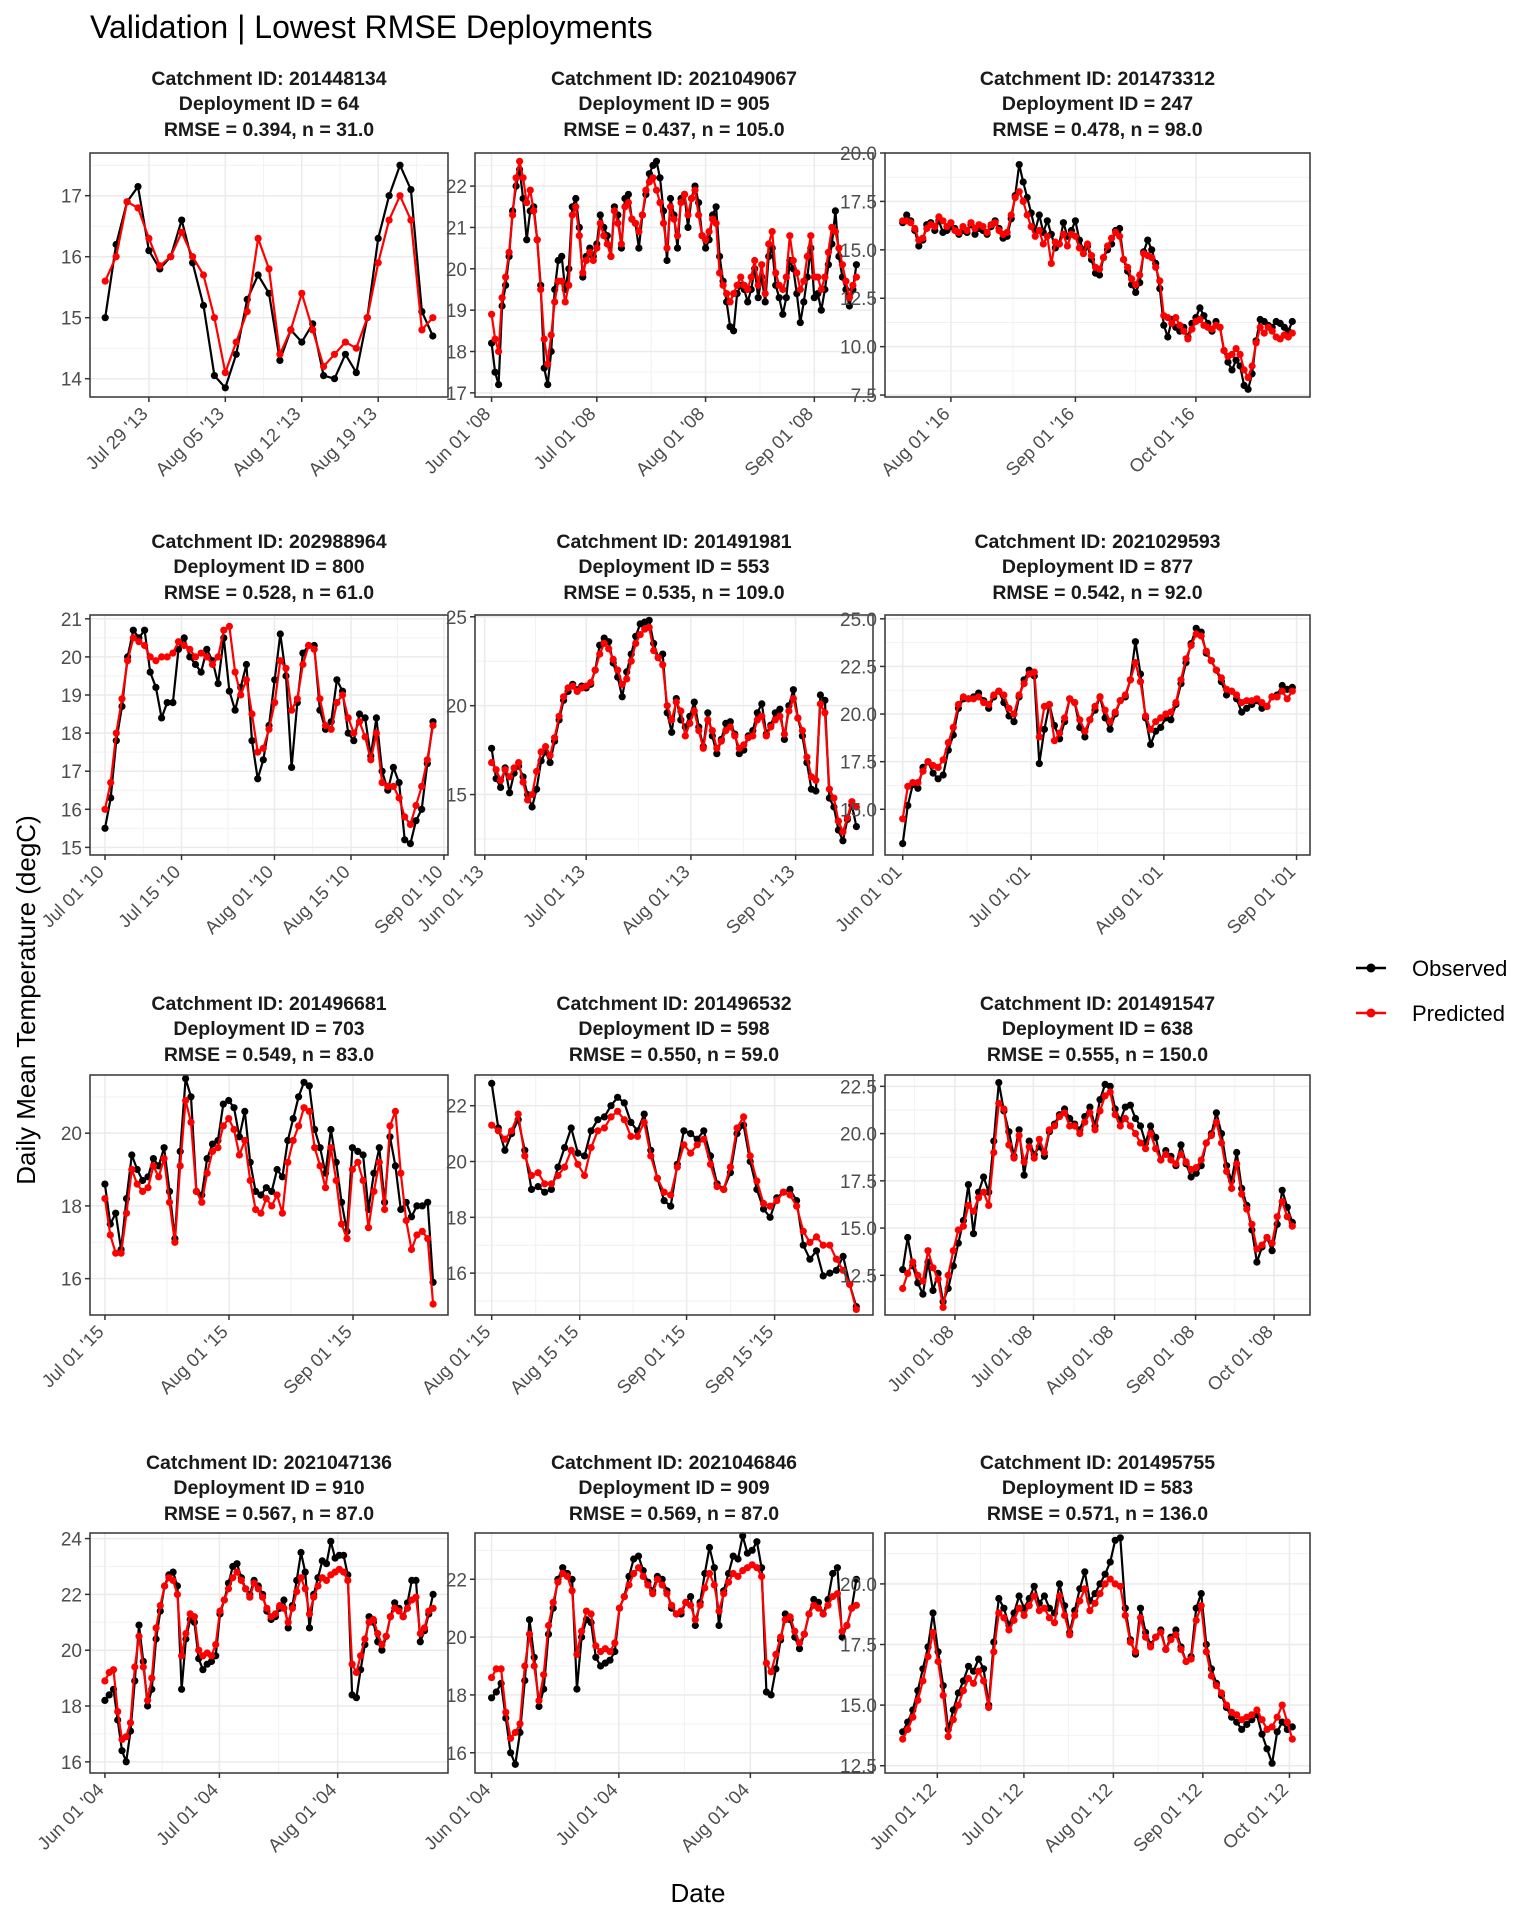 The image size is (1536, 1920). I want to click on y-tick-label: 15.0, so click(858, 251).